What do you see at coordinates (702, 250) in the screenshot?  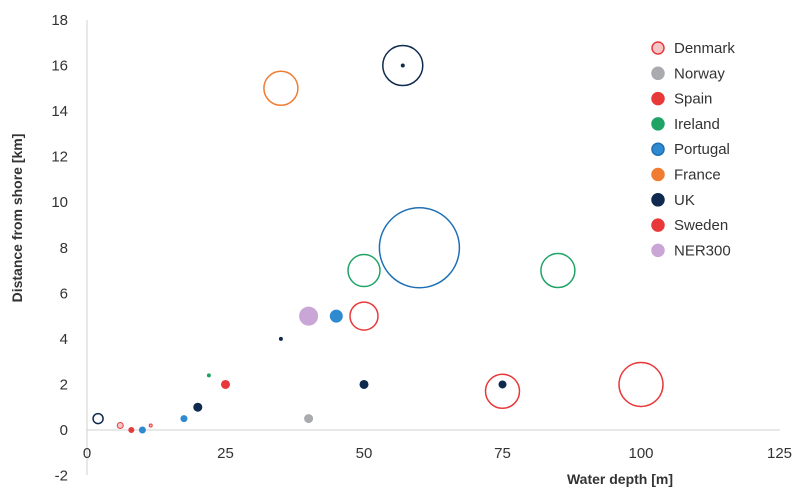 I see `legend-label-ner300: NER300` at bounding box center [702, 250].